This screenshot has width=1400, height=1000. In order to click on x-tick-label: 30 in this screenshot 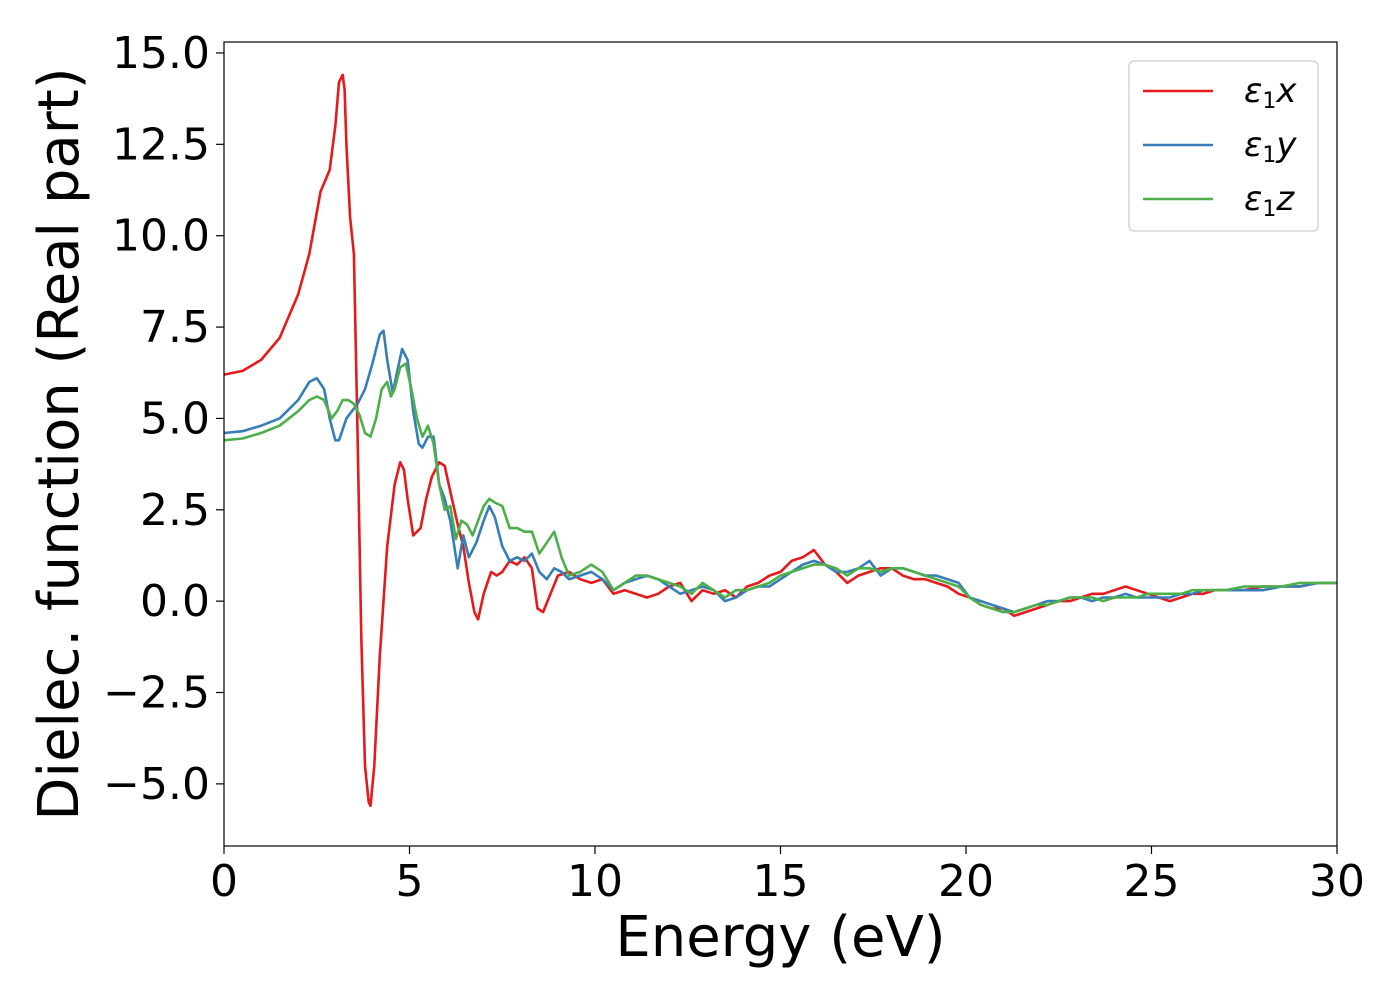, I will do `click(1337, 881)`.